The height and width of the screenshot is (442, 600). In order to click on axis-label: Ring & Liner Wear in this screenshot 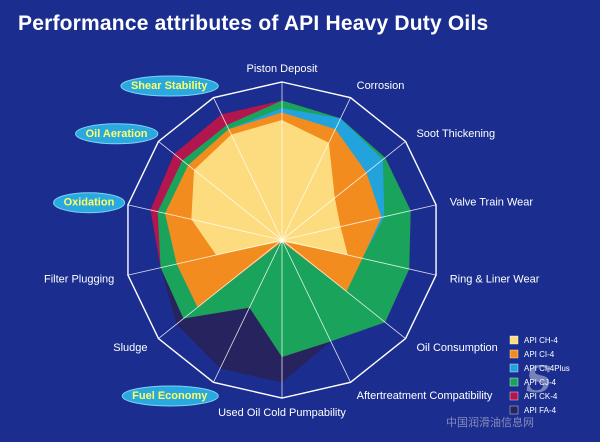, I will do `click(495, 279)`.